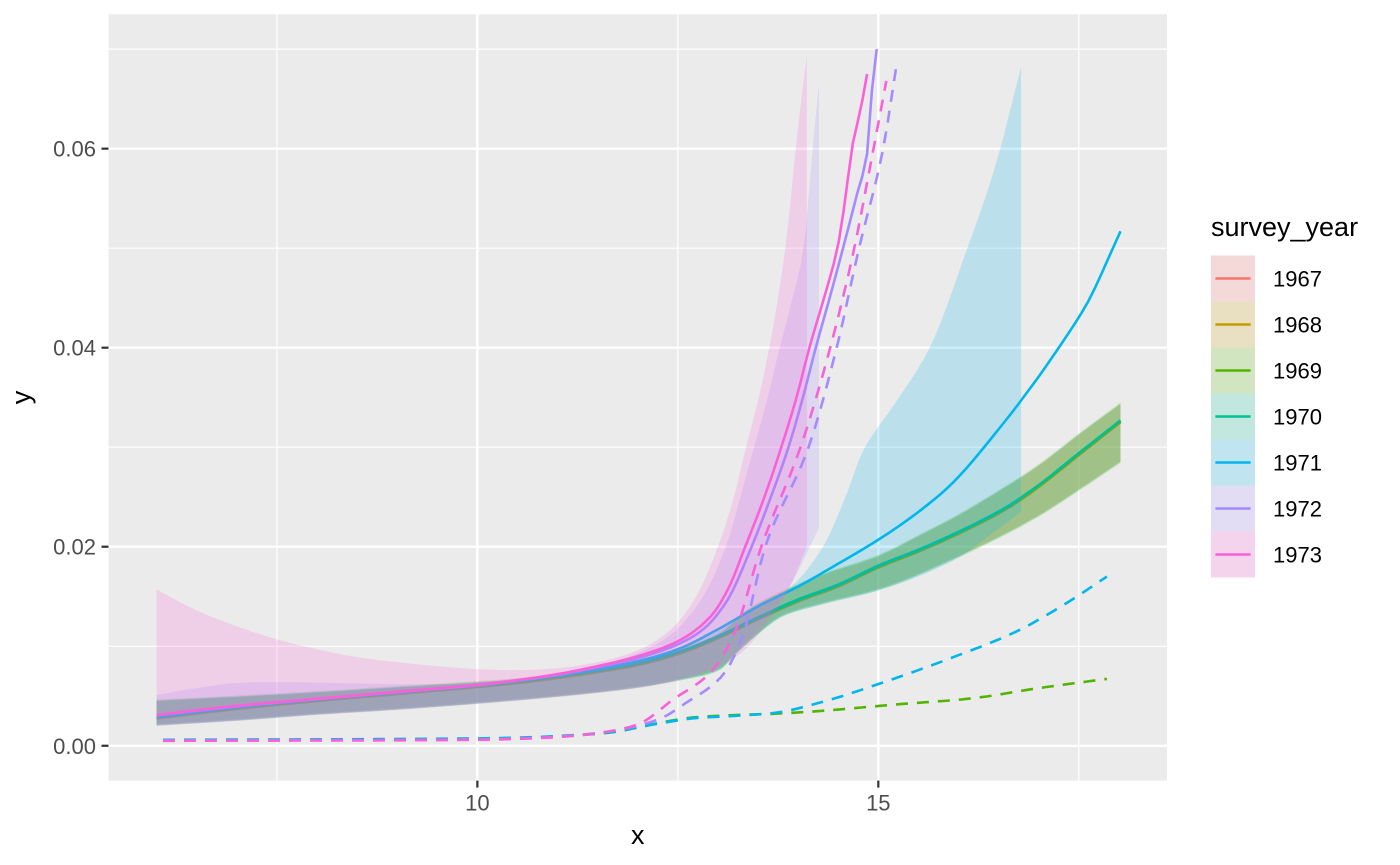 The image size is (1400, 865). Describe the element at coordinates (1297, 279) in the screenshot. I see `legend-label-1967: 1967` at that location.